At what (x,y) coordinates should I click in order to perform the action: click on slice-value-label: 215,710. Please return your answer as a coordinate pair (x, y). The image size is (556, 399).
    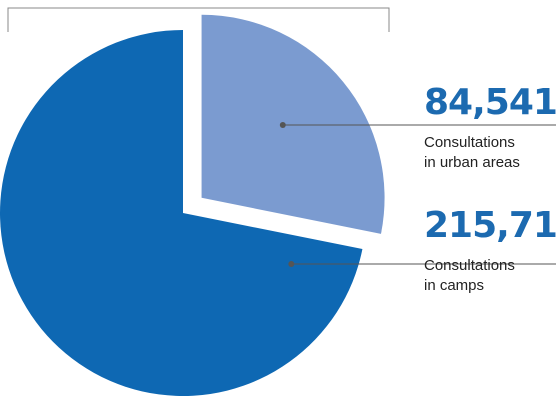
    Looking at the image, I should click on (490, 225).